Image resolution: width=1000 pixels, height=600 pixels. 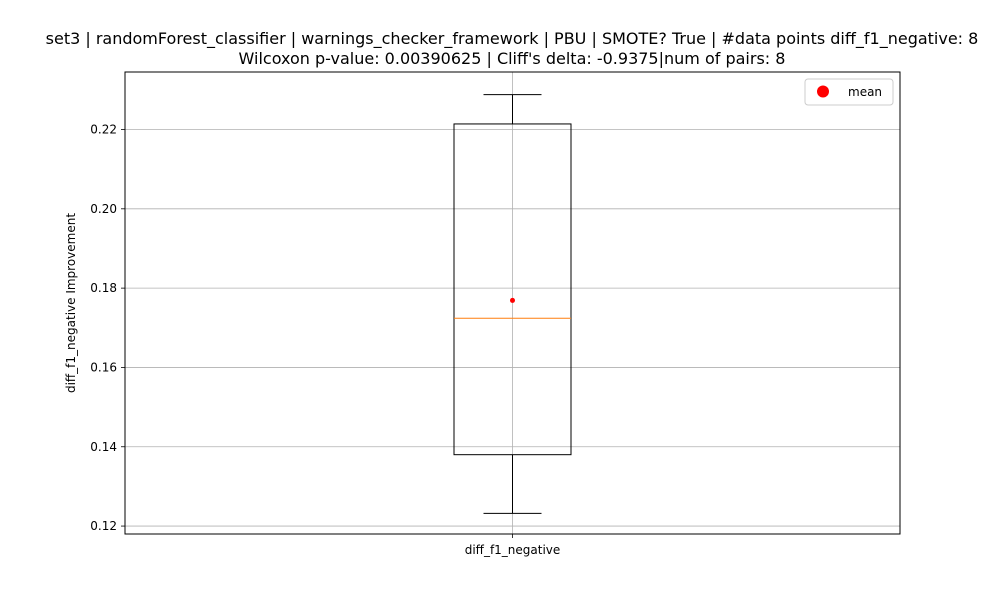 What do you see at coordinates (865, 92) in the screenshot?
I see `legend-mean-label: mean` at bounding box center [865, 92].